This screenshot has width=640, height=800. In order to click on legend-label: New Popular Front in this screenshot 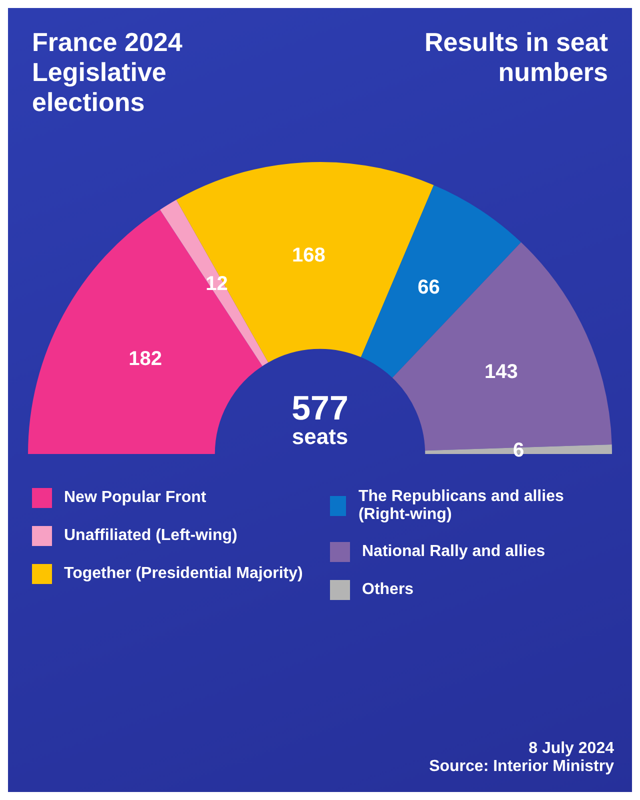, I will do `click(135, 497)`.